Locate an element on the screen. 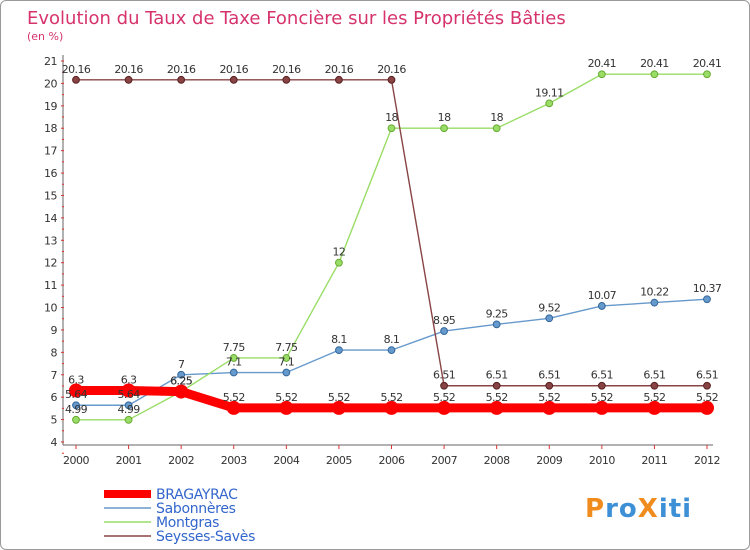  x-tick-label: 2004 is located at coordinates (286, 460).